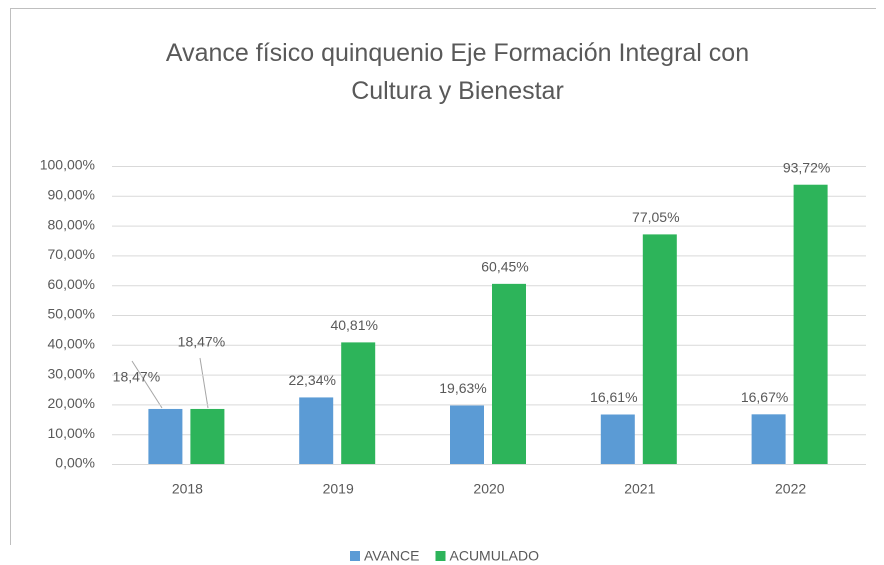 Image resolution: width=884 pixels, height=565 pixels. I want to click on data-label: 60,45%, so click(504, 267).